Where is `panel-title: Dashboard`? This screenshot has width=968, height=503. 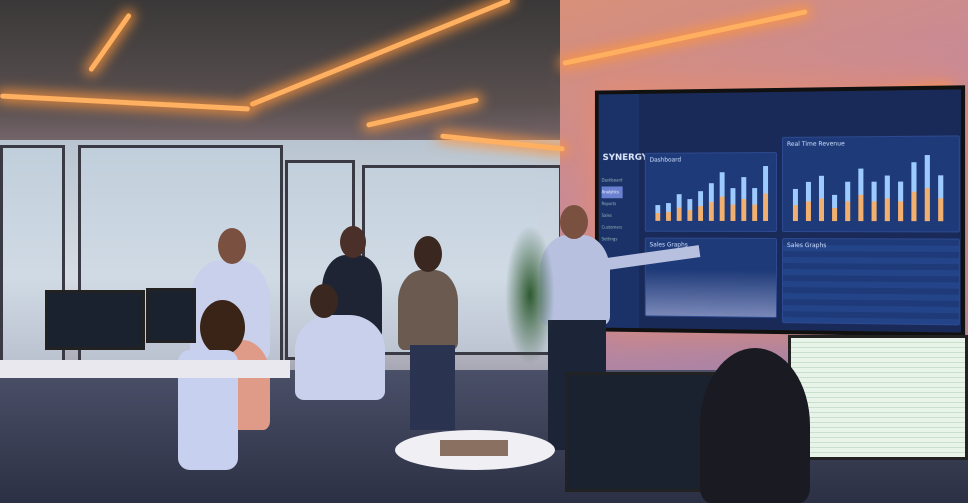 panel-title: Dashboard is located at coordinates (665, 160).